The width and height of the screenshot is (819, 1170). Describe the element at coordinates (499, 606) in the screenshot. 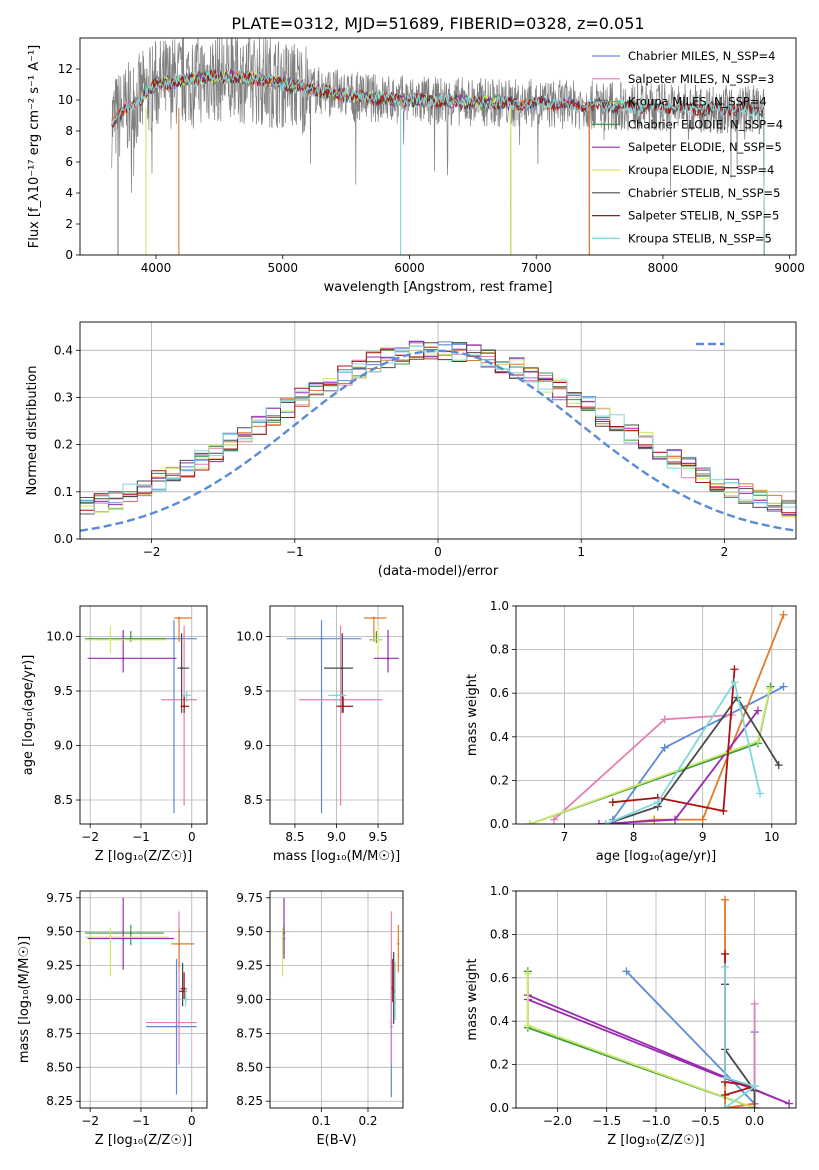

I see `y-tick-label: 1.0` at that location.